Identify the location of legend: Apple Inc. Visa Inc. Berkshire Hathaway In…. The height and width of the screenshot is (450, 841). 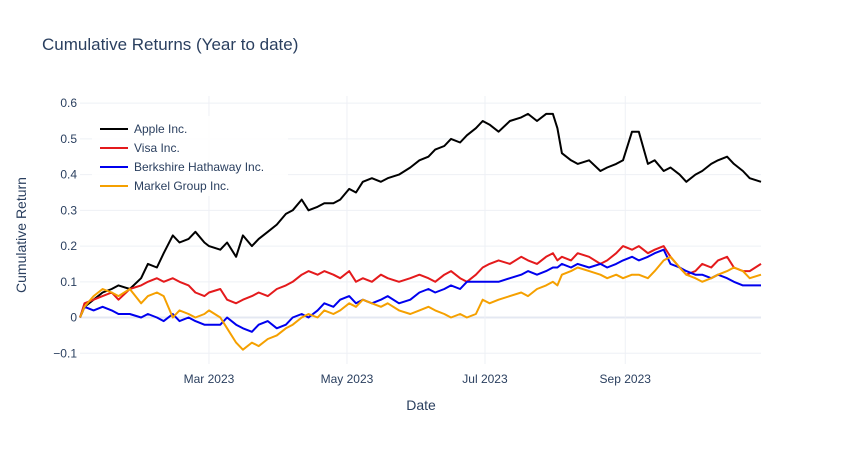
(190, 156).